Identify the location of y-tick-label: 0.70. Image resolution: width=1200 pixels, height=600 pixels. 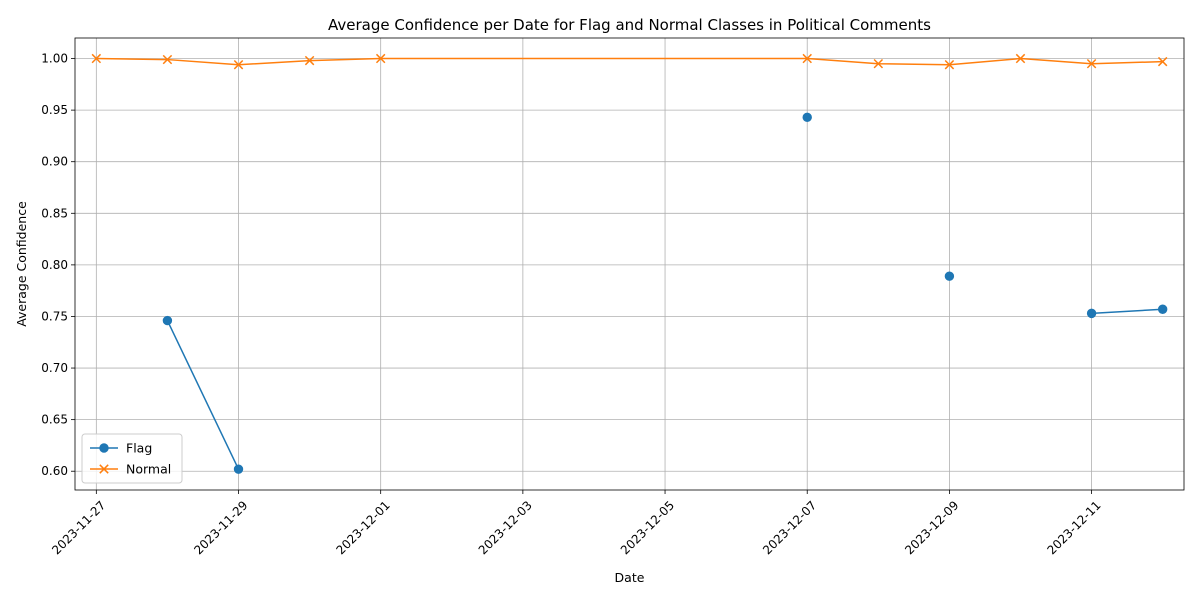
(54, 368).